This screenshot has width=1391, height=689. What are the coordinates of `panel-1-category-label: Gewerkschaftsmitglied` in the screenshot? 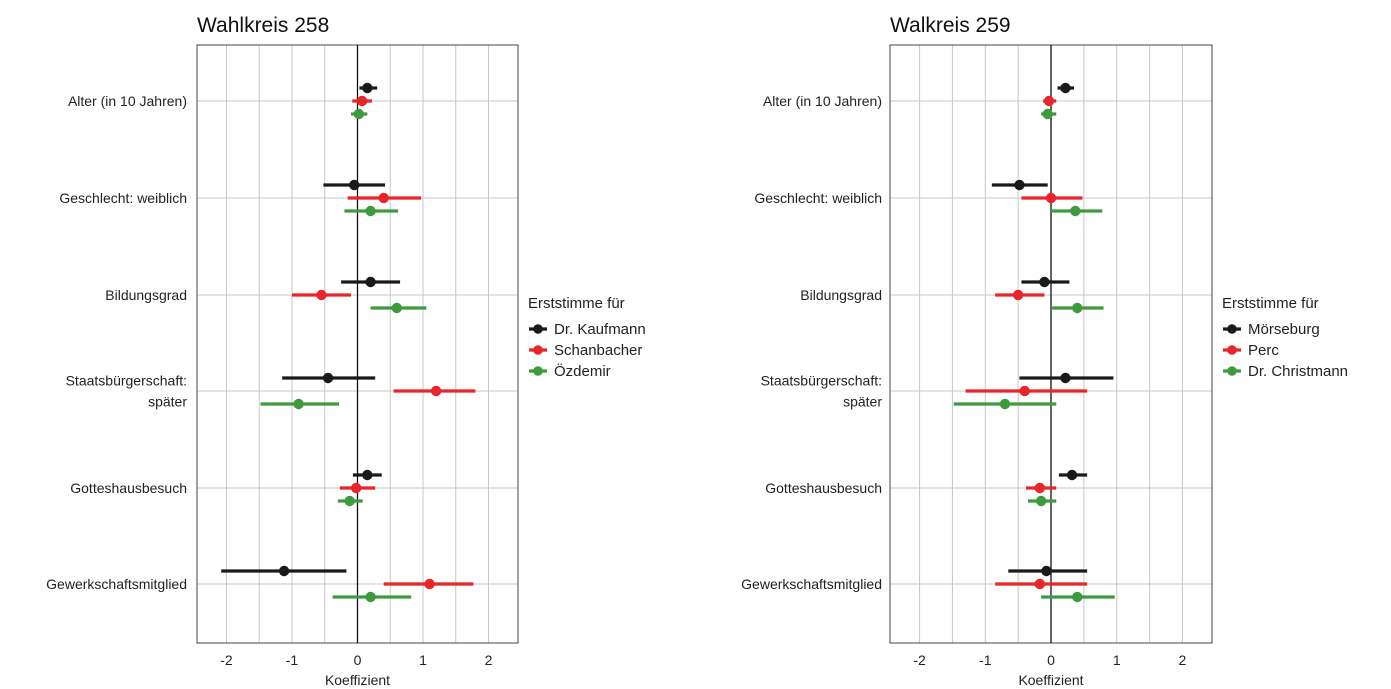 It's located at (116, 584).